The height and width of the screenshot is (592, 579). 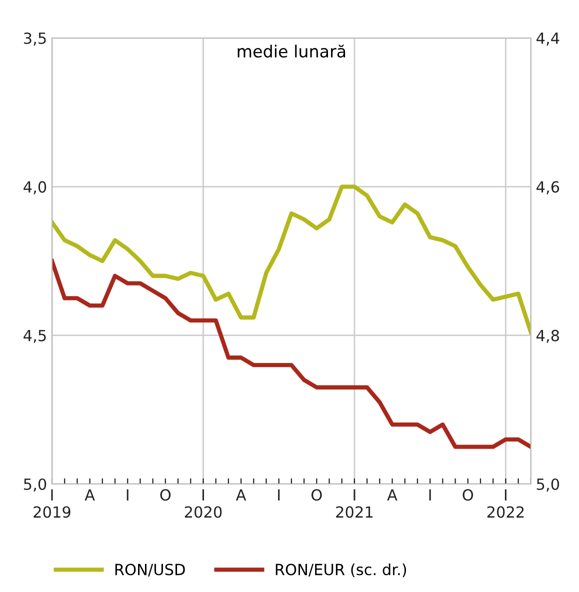 What do you see at coordinates (548, 187) in the screenshot?
I see `y2-tick-label: 4,6` at bounding box center [548, 187].